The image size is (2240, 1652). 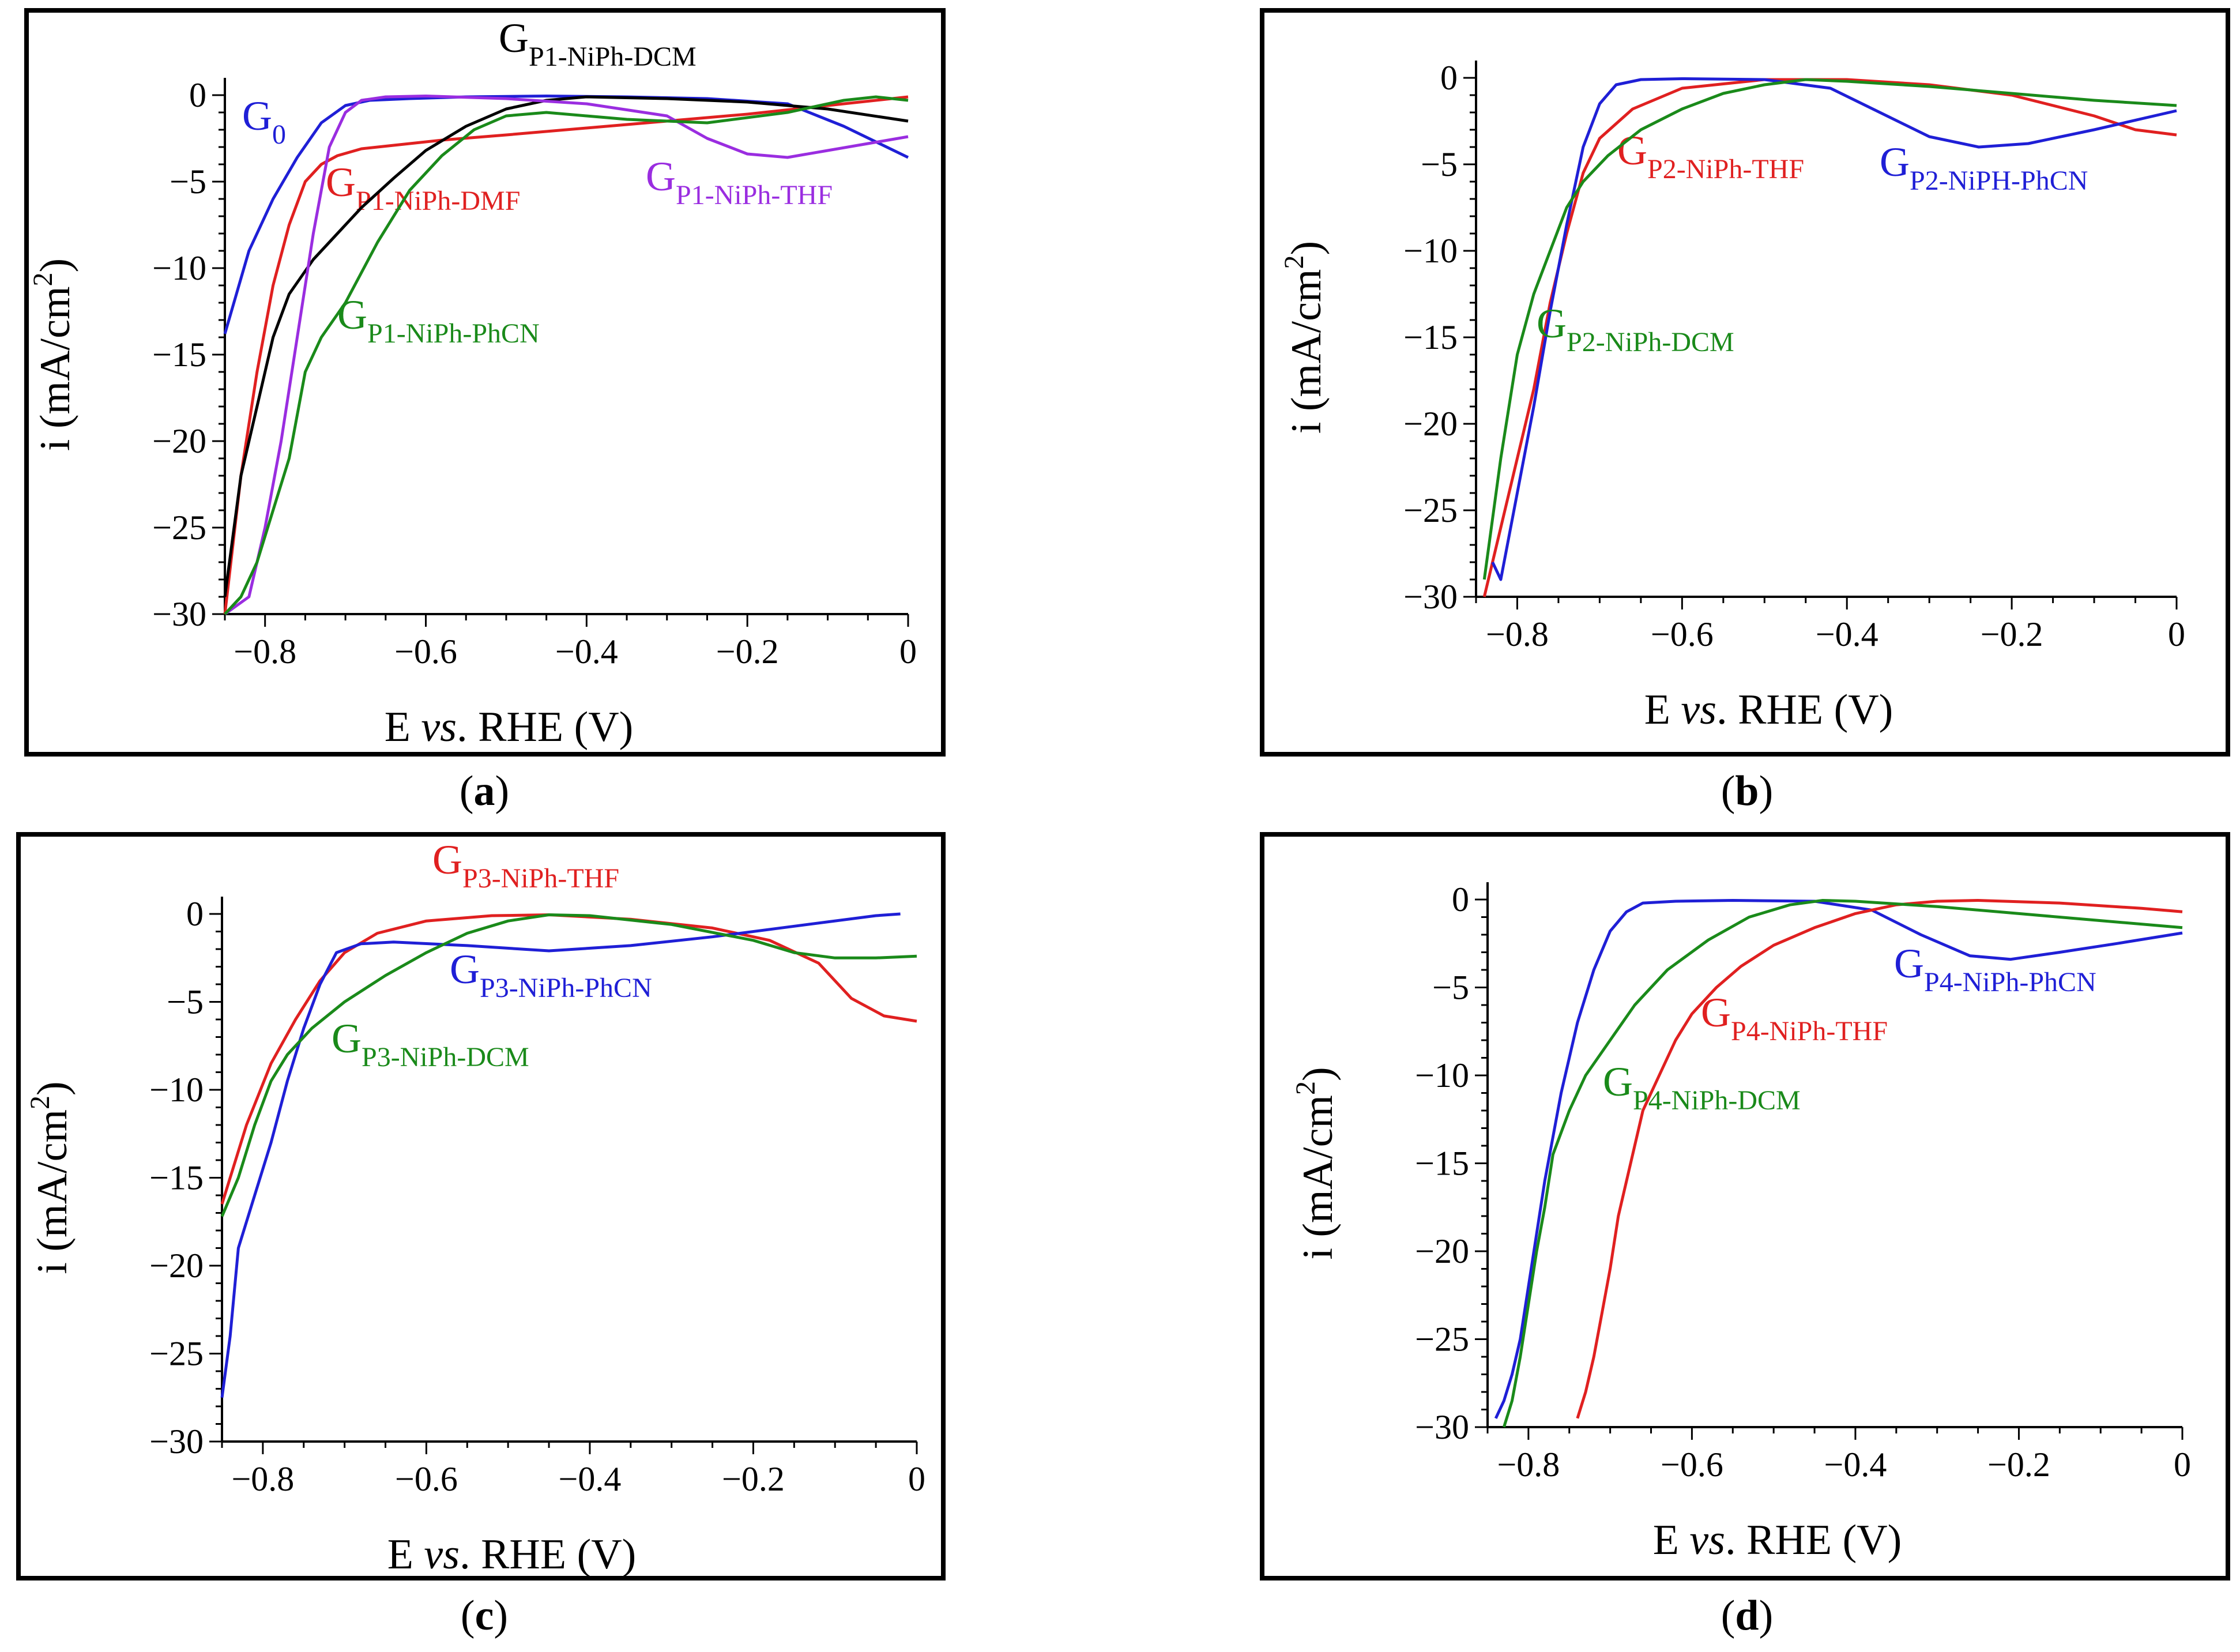 I want to click on x-tick-label-c: −0.4, so click(x=590, y=1479).